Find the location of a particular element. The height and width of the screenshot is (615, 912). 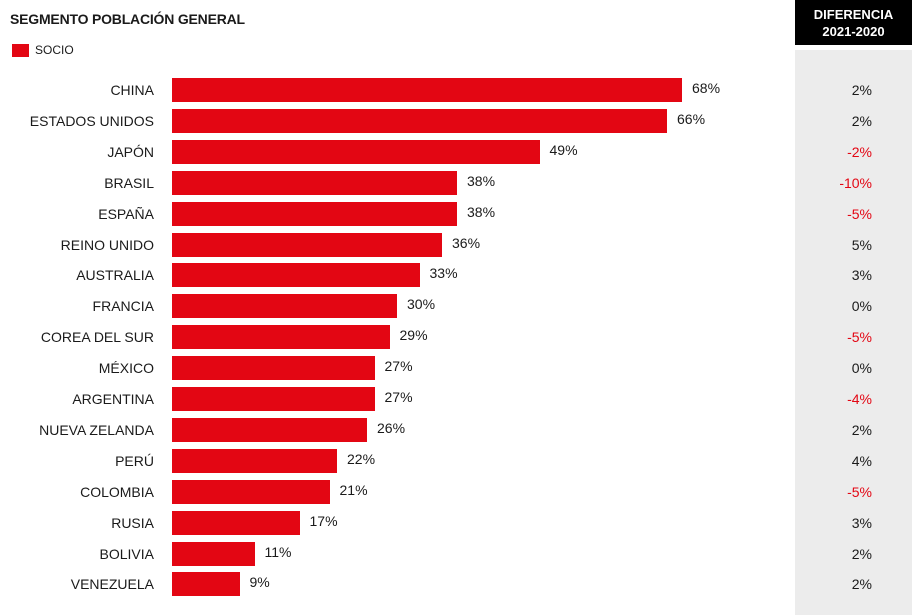

difference-header-line2: 2021-2020 is located at coordinates (853, 31).